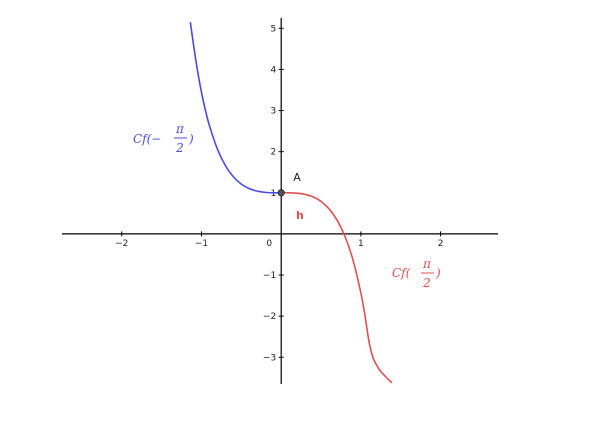 Image resolution: width=593 pixels, height=421 pixels. Describe the element at coordinates (300, 215) in the screenshot. I see `h-curve-label: h` at that location.